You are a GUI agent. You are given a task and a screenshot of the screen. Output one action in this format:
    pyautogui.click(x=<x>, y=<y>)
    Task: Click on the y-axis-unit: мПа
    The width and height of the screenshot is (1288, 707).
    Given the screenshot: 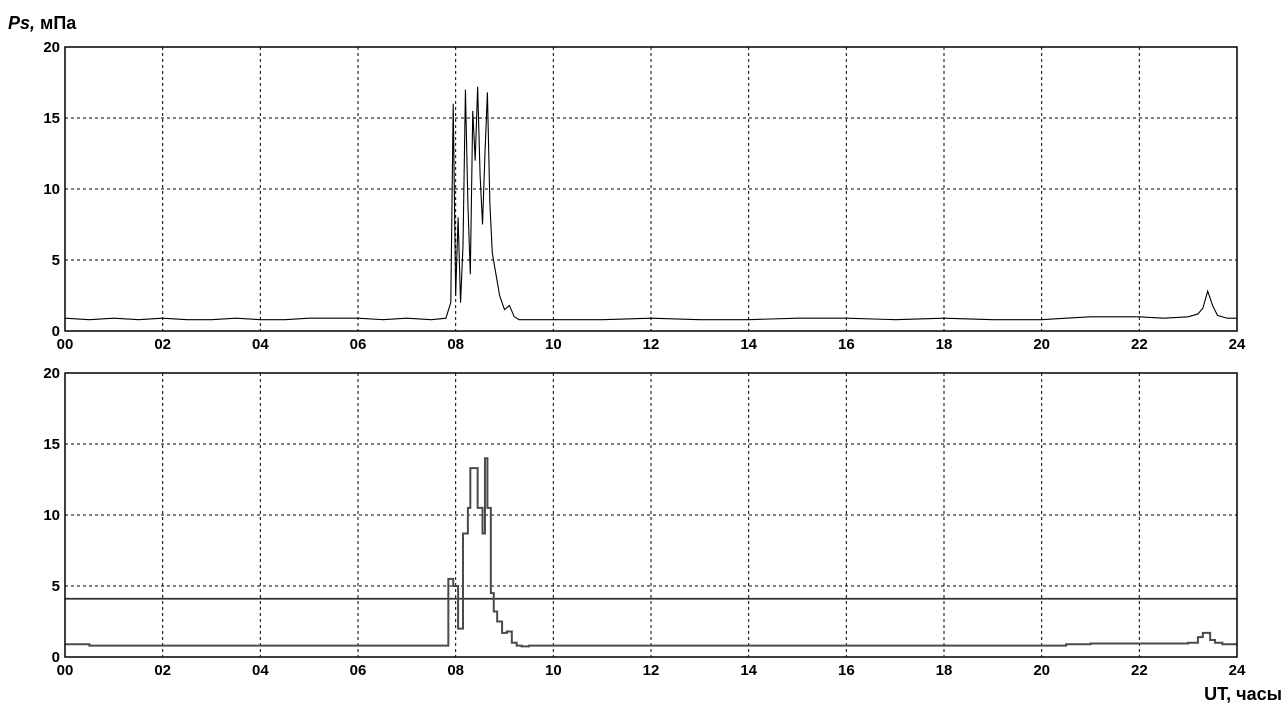 What is the action you would take?
    pyautogui.click(x=56, y=23)
    